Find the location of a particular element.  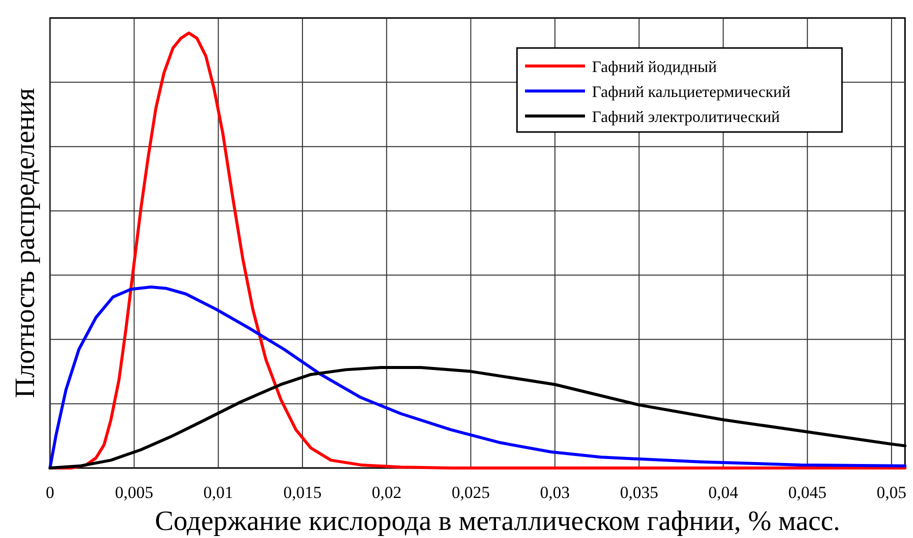

legend-label: Гафний электролитический is located at coordinates (686, 117).